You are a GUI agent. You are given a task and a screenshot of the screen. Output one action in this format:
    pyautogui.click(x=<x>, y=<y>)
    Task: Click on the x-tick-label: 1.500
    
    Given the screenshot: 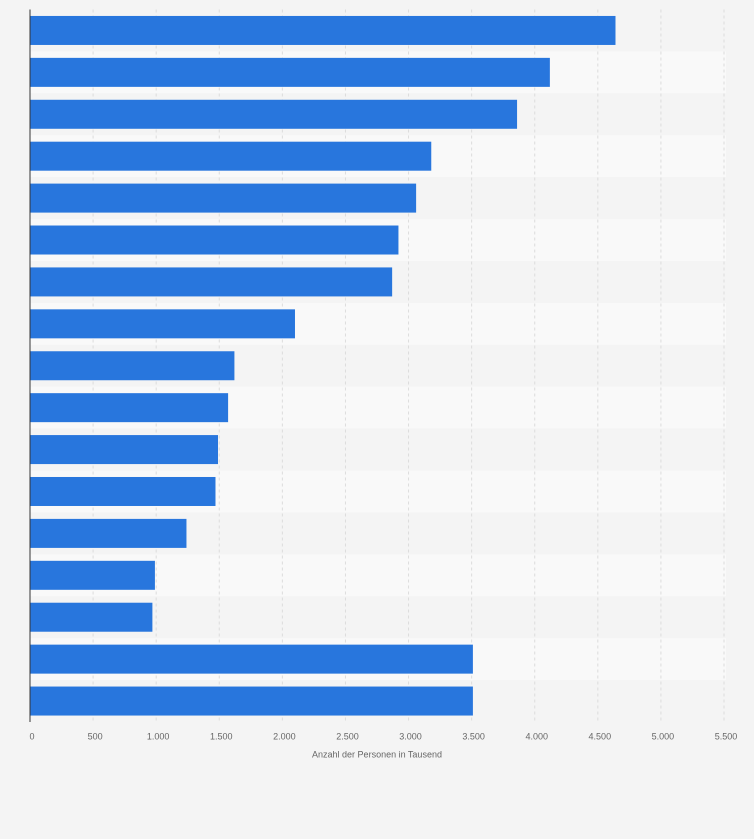 What is the action you would take?
    pyautogui.click(x=221, y=736)
    